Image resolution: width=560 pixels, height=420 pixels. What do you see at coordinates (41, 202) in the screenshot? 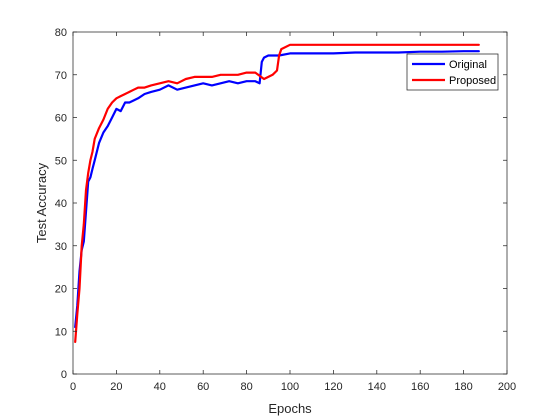
I see `y-axis-label: Test Accuracy` at bounding box center [41, 202].